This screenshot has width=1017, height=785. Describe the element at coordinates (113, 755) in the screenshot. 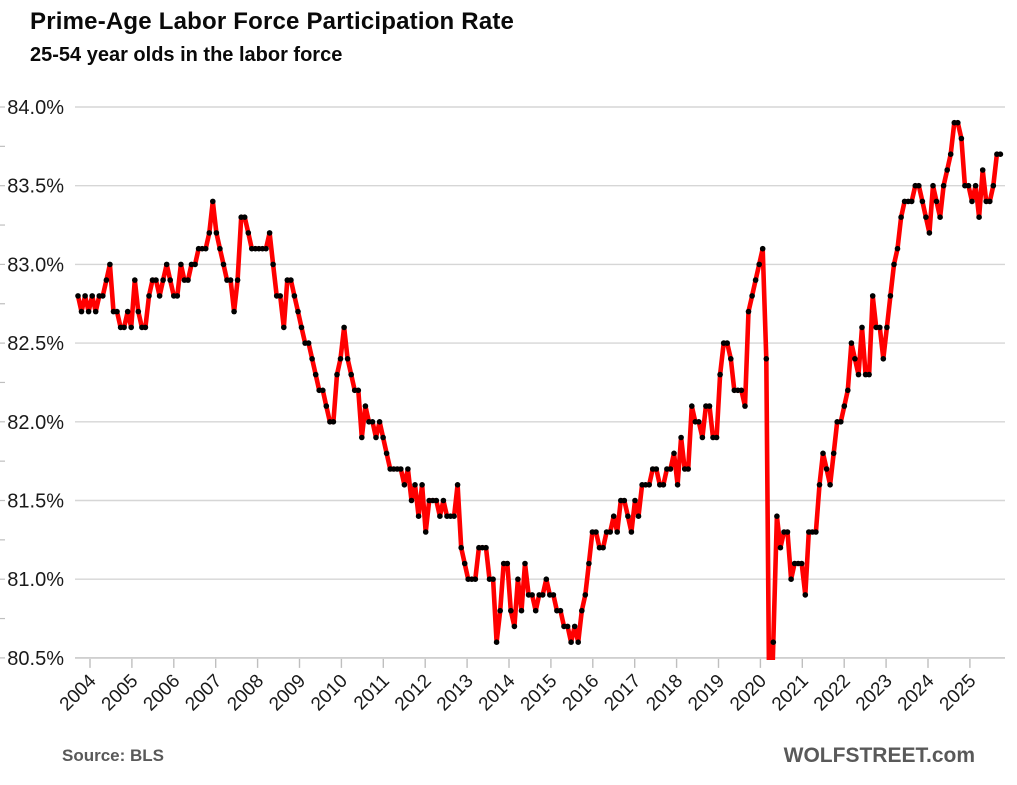

I see `source-note: Source: BLS` at that location.